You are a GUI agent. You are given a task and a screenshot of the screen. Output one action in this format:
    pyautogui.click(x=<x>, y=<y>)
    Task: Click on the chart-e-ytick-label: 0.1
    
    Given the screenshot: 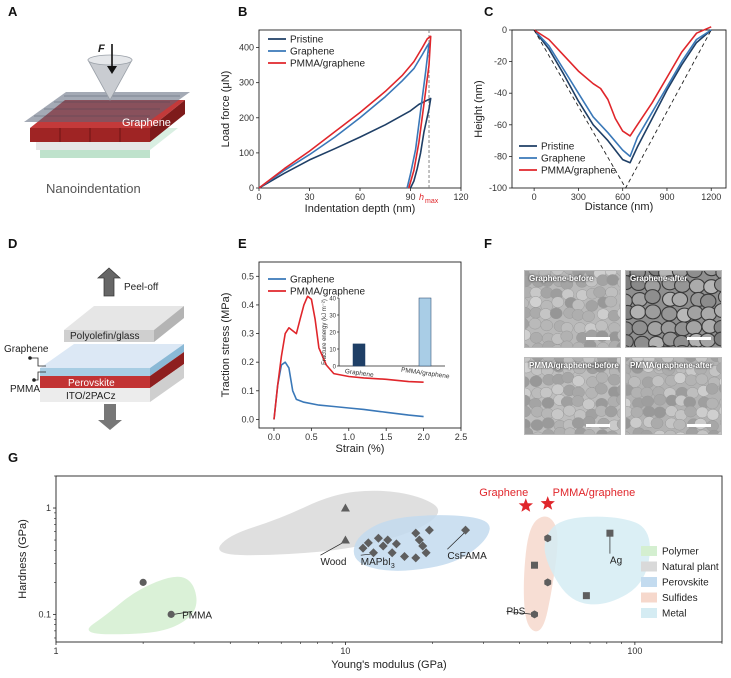 What is the action you would take?
    pyautogui.click(x=247, y=391)
    